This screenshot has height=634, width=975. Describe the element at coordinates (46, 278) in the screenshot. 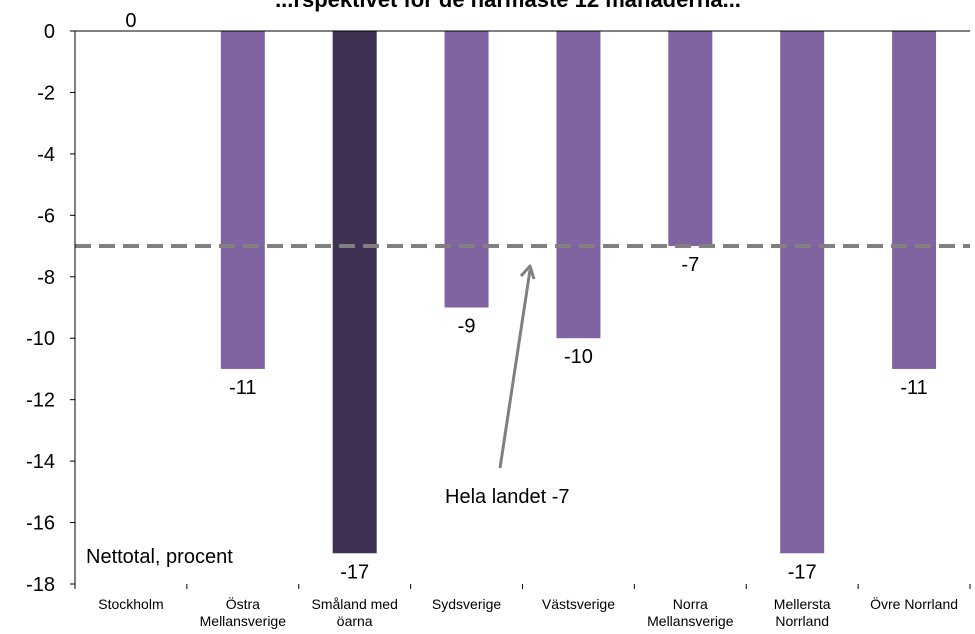

I see `y-tick-label: -8` at that location.